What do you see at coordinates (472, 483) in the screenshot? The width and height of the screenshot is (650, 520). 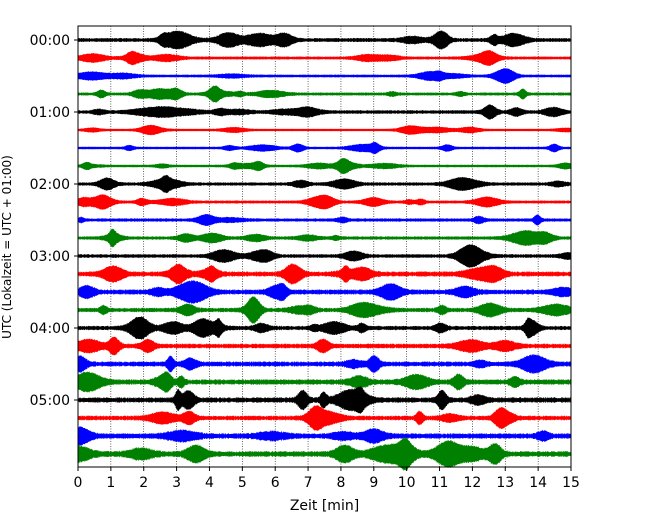 I see `x-tick-label: 12` at bounding box center [472, 483].